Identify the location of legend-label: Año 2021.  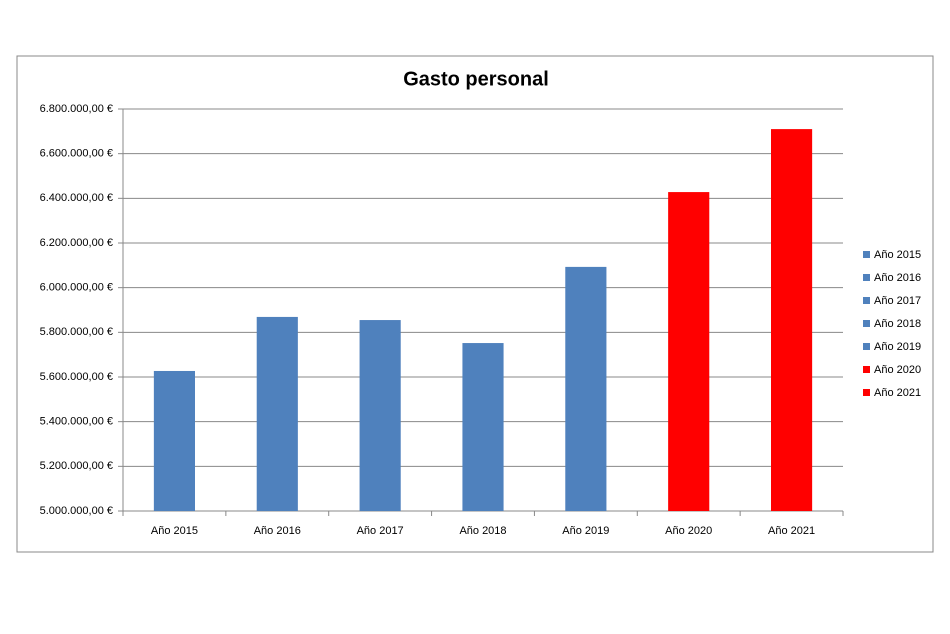
(897, 393).